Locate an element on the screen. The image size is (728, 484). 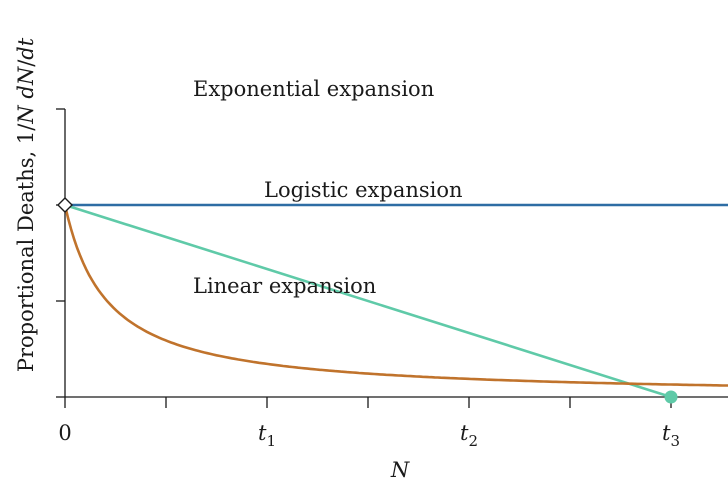
x-tick-label: t2 is located at coordinates (469, 435).